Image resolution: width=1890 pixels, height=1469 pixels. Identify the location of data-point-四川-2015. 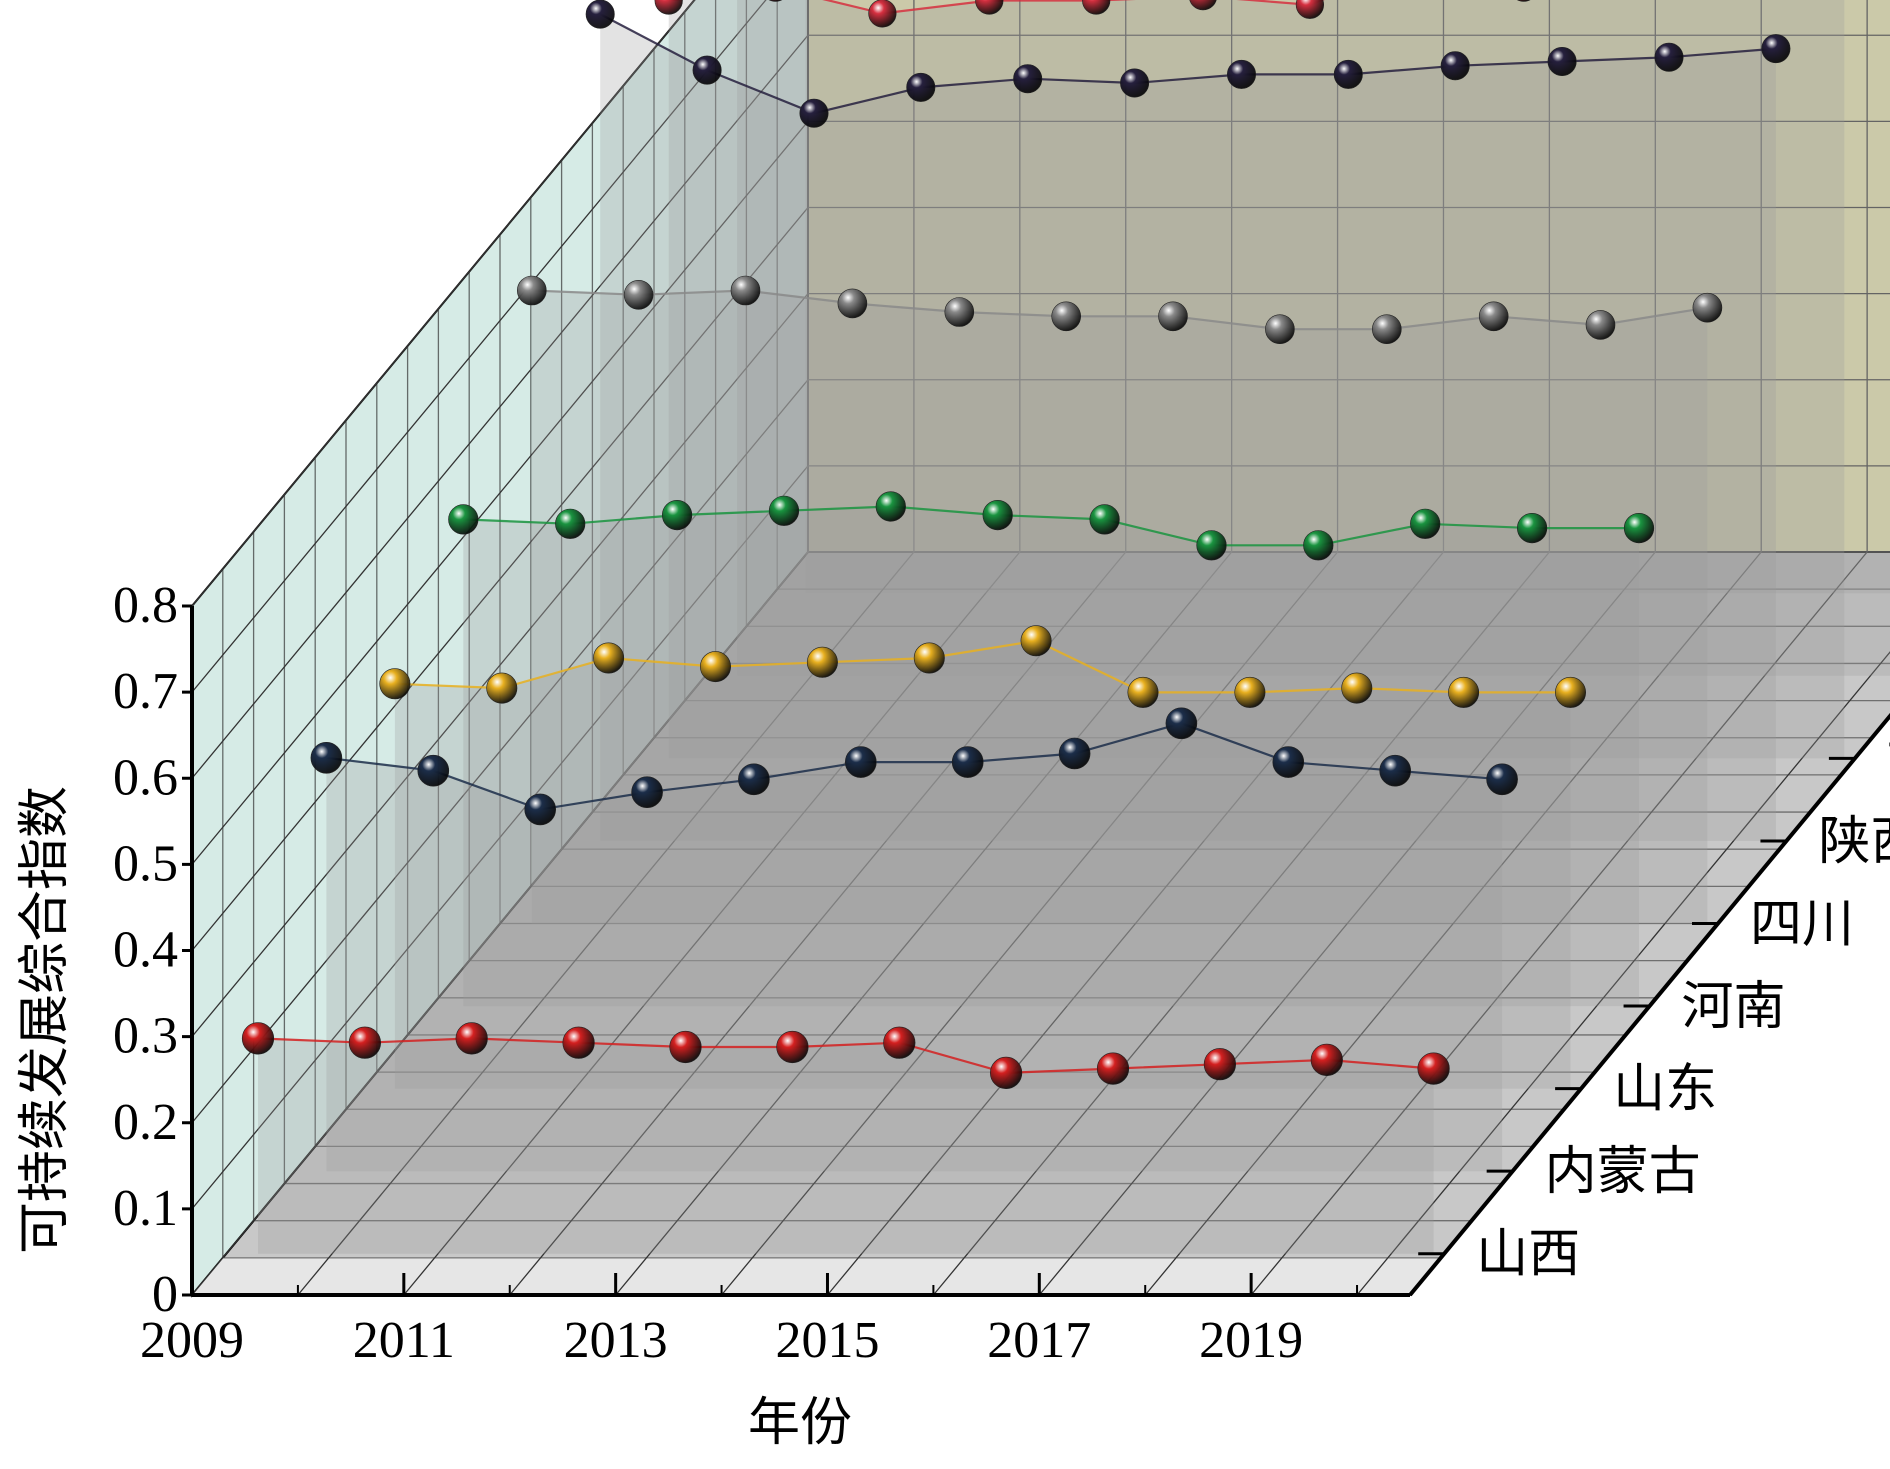
(1173, 316).